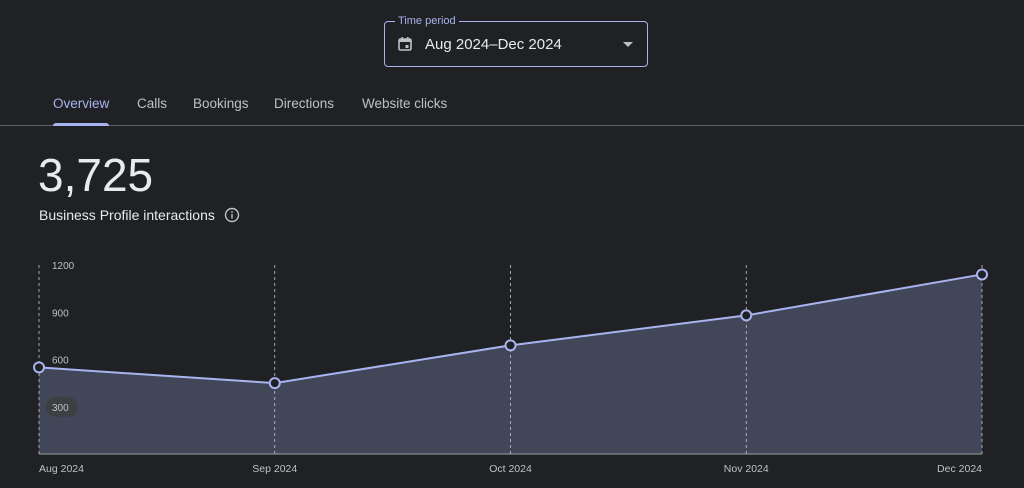 The height and width of the screenshot is (488, 1024). I want to click on metric-label: Business Profile interactions, so click(127, 215).